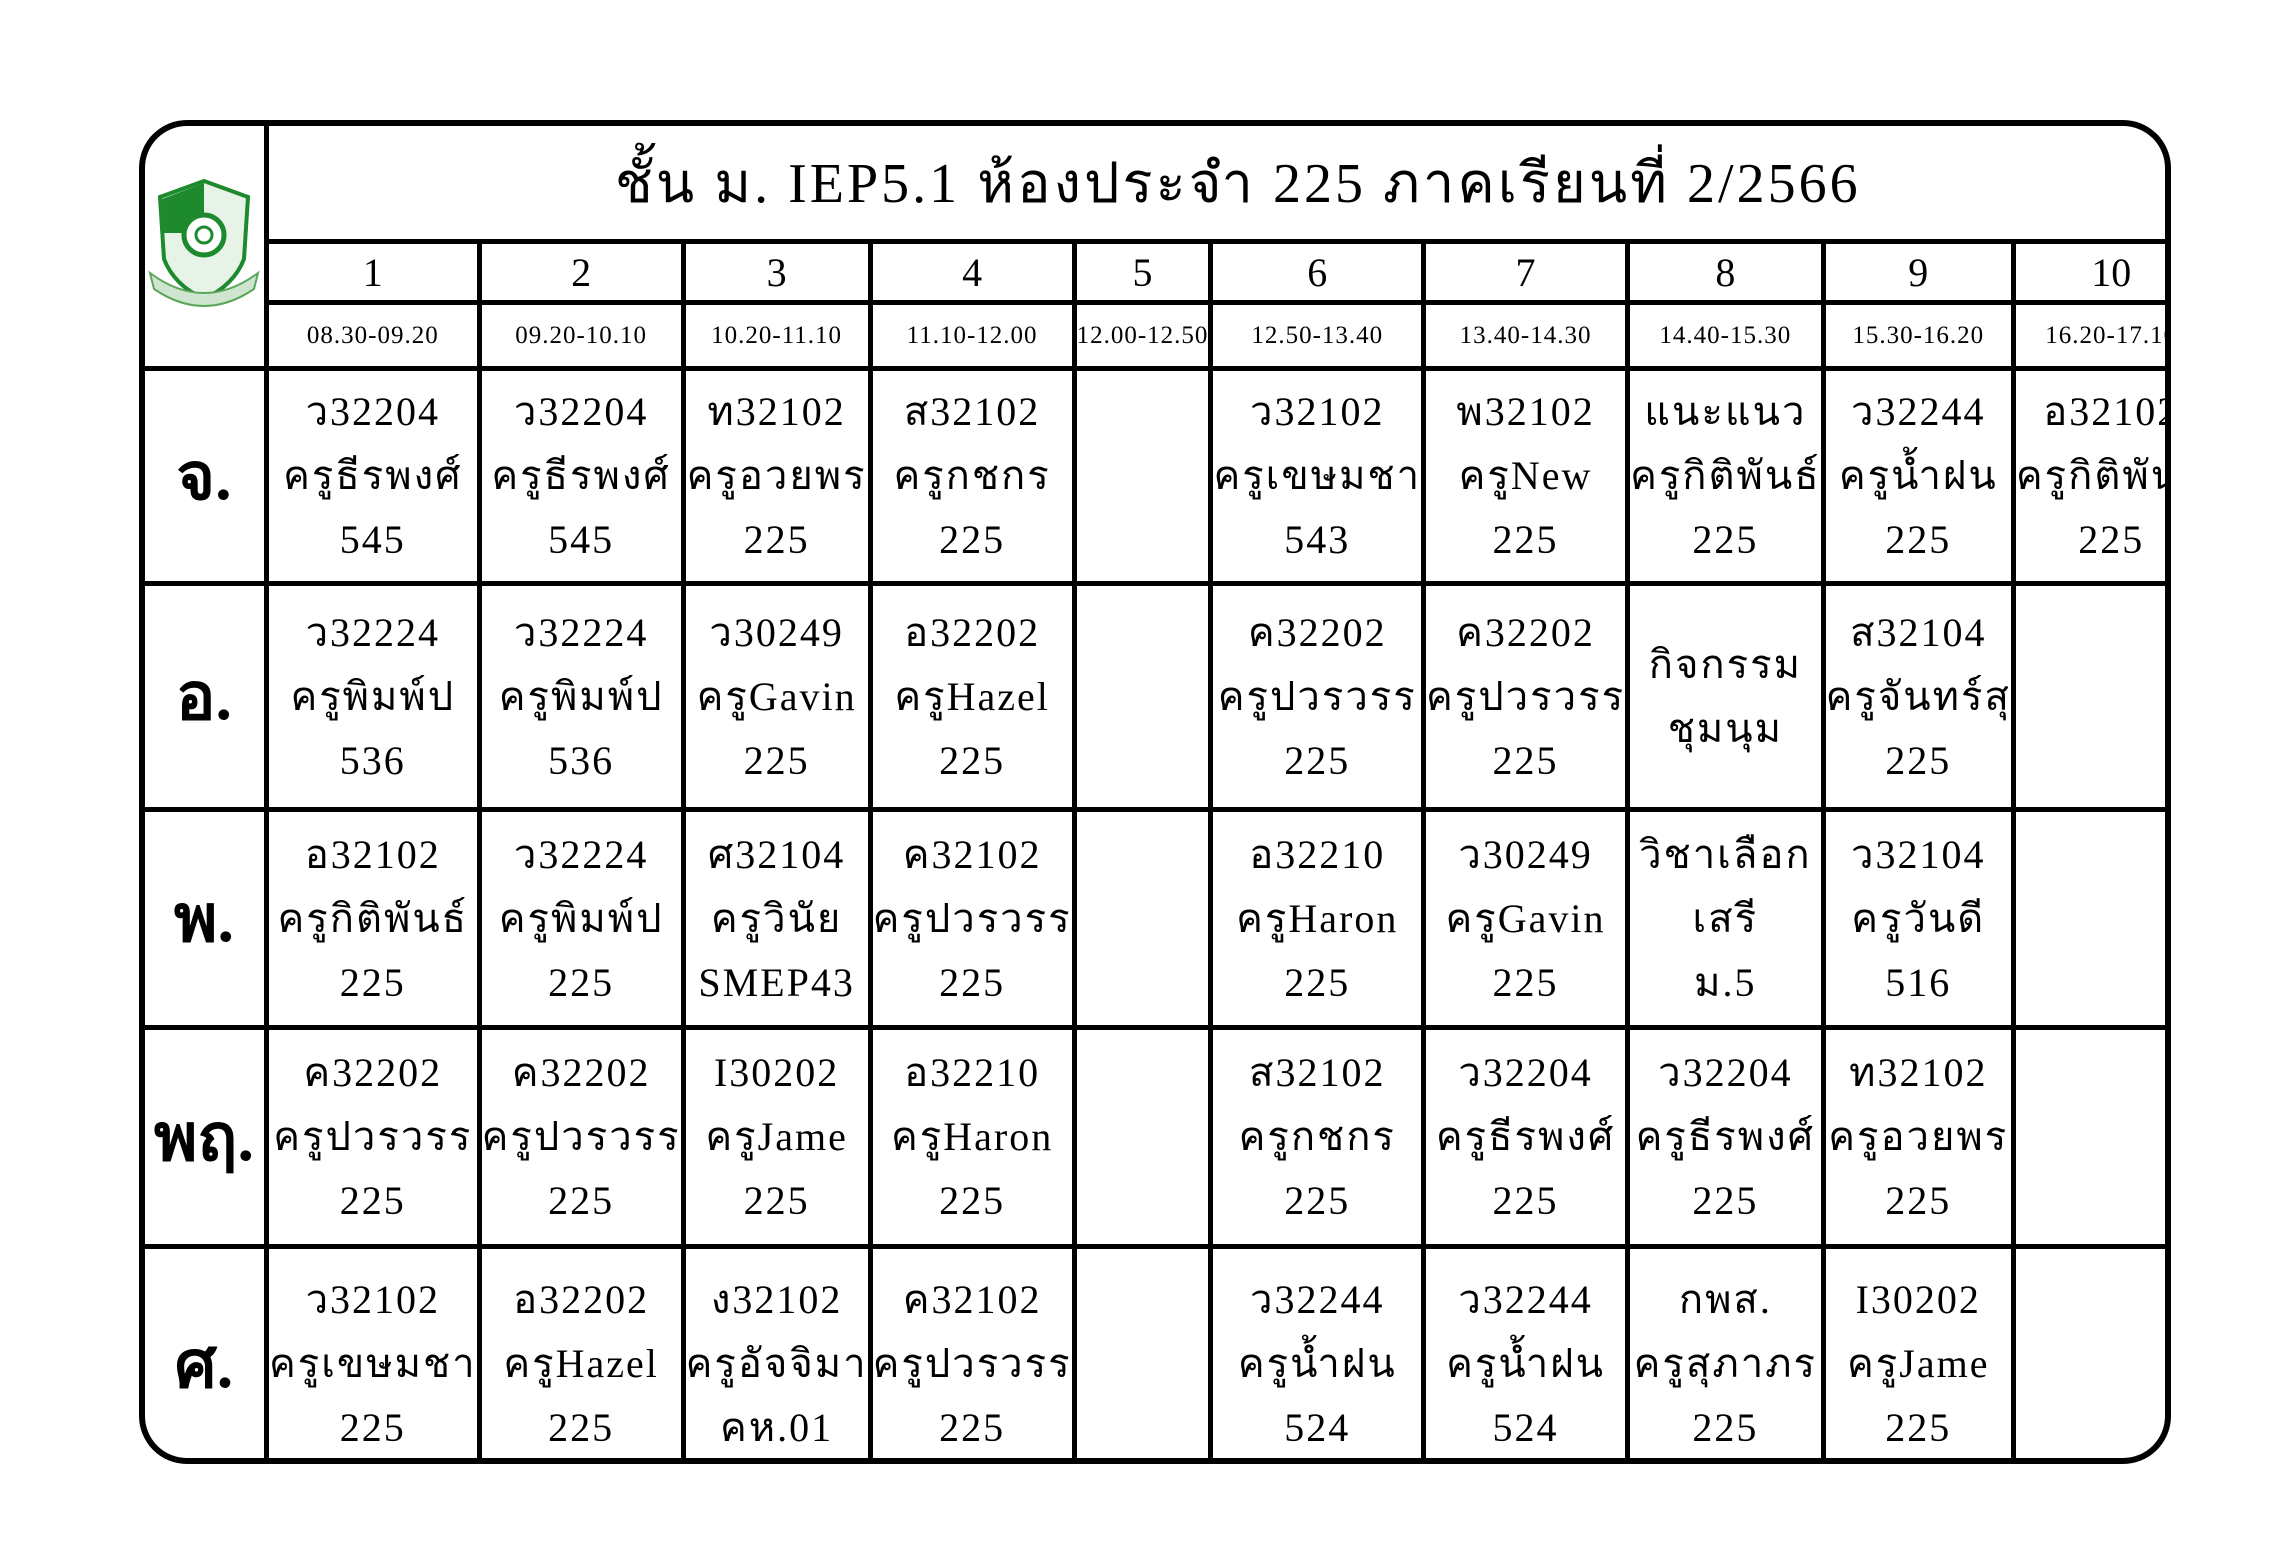  What do you see at coordinates (776, 1299) in the screenshot?
I see `subject-code: ง32102` at bounding box center [776, 1299].